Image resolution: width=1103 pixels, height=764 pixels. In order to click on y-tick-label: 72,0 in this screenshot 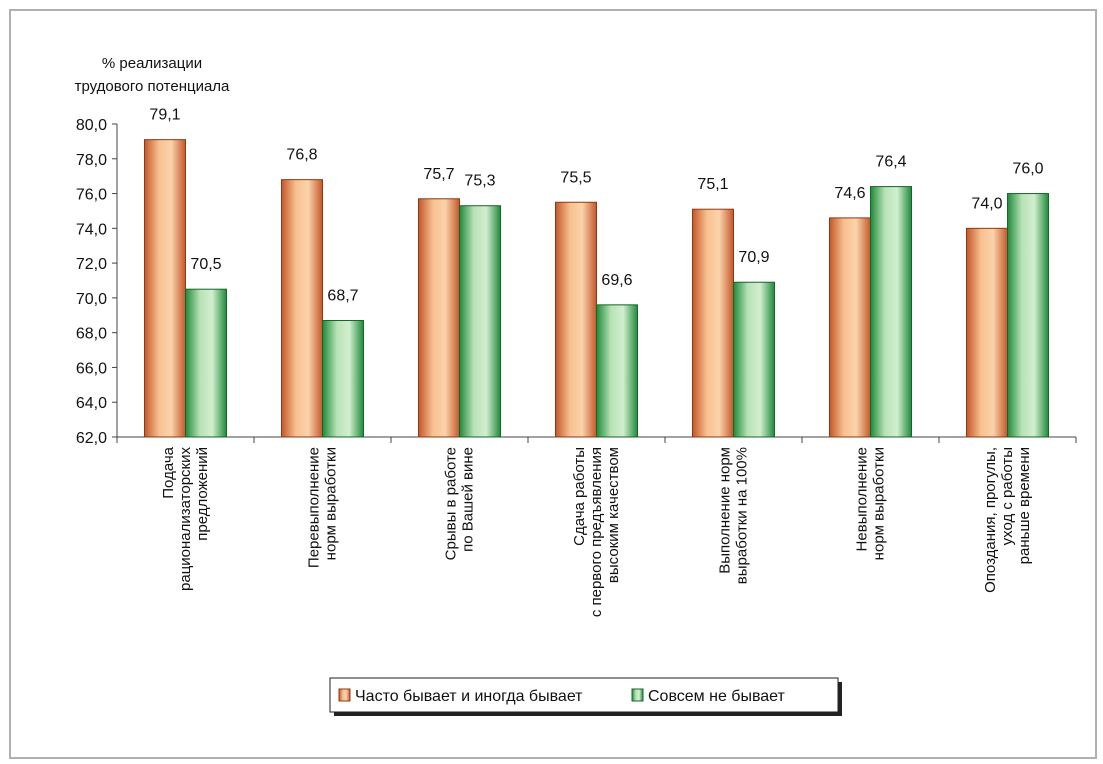, I will do `click(91, 264)`.